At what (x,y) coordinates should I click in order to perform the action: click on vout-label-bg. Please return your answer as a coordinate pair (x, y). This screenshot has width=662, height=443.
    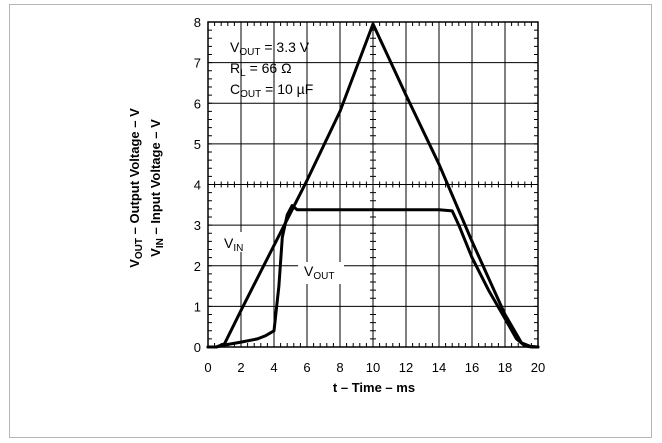
    Looking at the image, I should click on (321, 273).